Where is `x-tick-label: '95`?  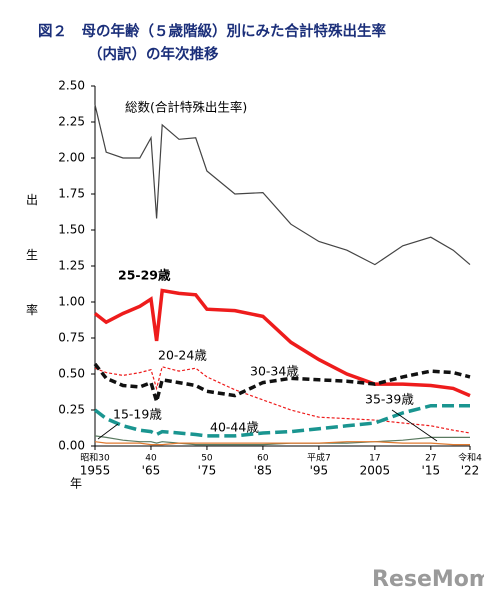 x-tick-label: '95 is located at coordinates (319, 471).